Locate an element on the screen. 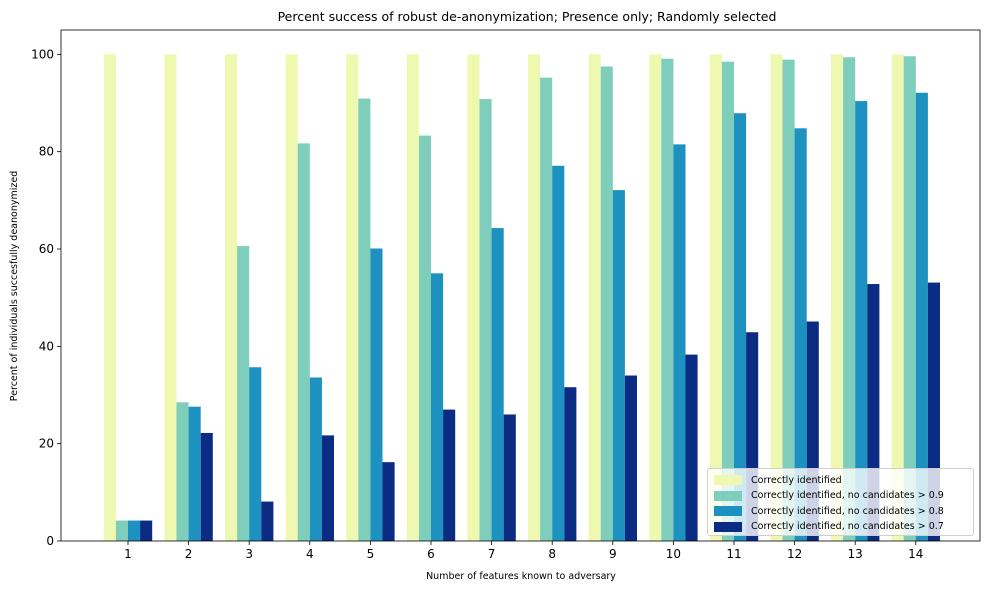  x-tick-label: 5 is located at coordinates (371, 554).